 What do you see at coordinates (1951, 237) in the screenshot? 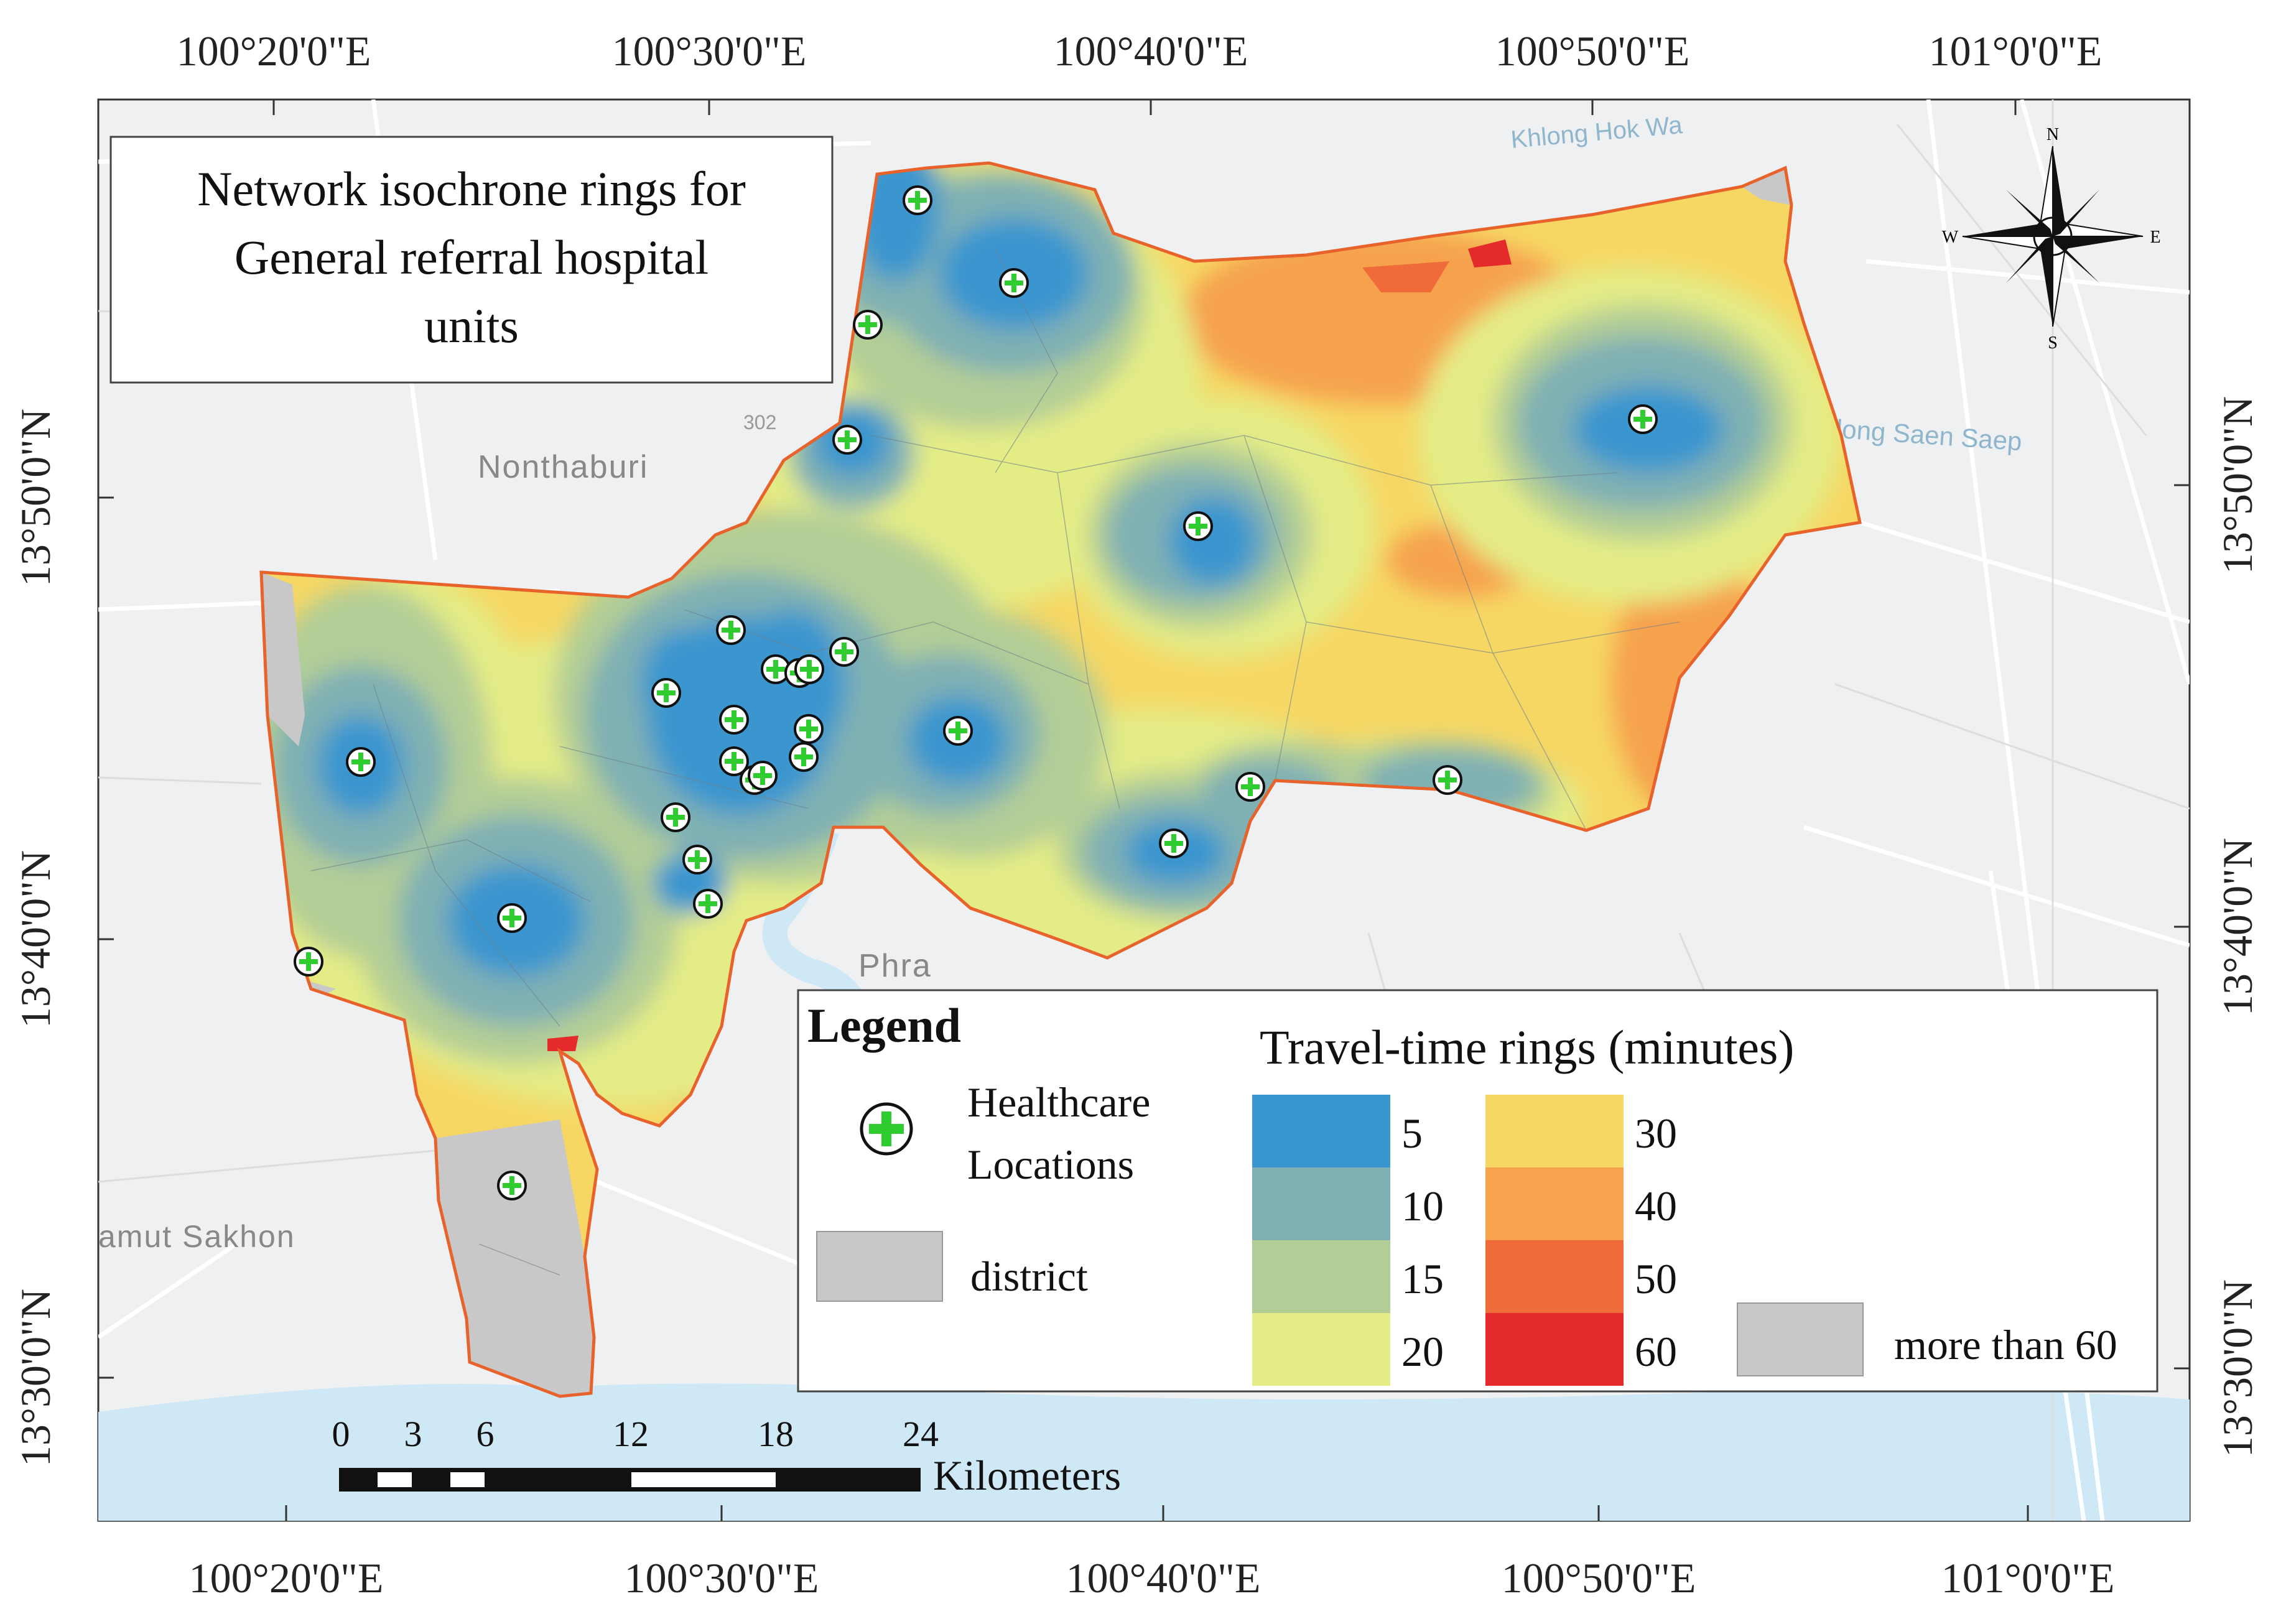
I see `compass-w: W` at bounding box center [1951, 237].